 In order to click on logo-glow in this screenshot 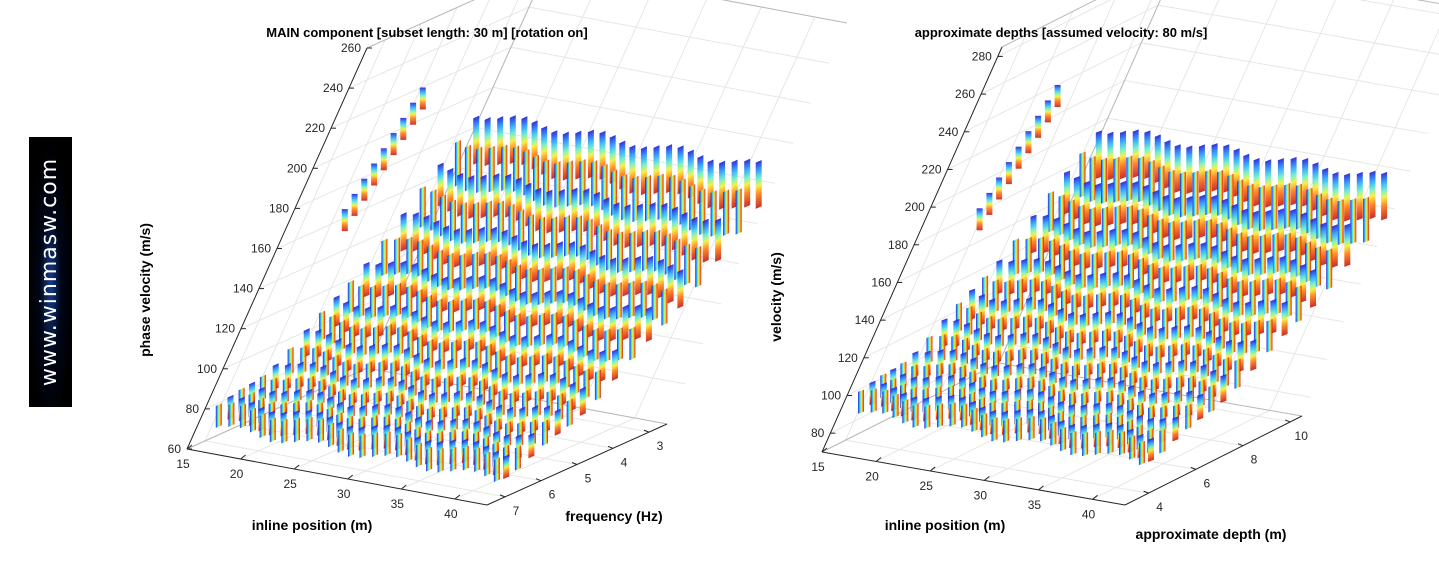, I will do `click(50, 272)`.